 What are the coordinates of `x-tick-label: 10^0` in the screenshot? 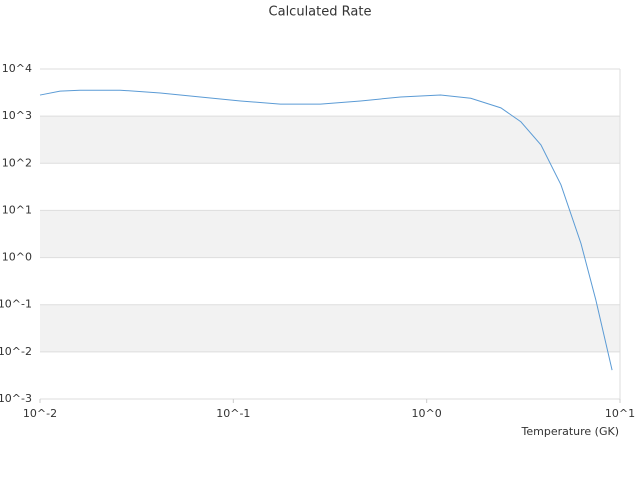 It's located at (427, 413).